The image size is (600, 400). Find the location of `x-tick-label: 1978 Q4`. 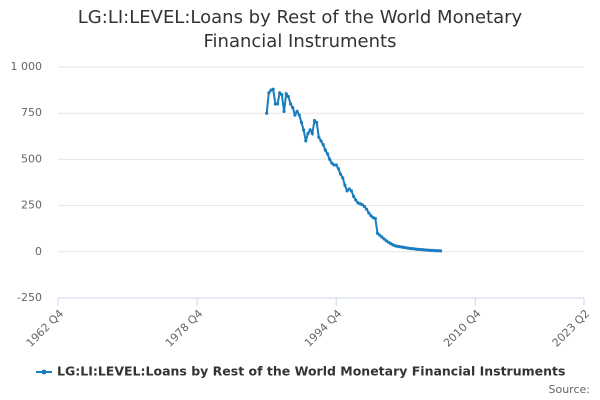

x-tick-label: 1978 Q4 is located at coordinates (184, 328).